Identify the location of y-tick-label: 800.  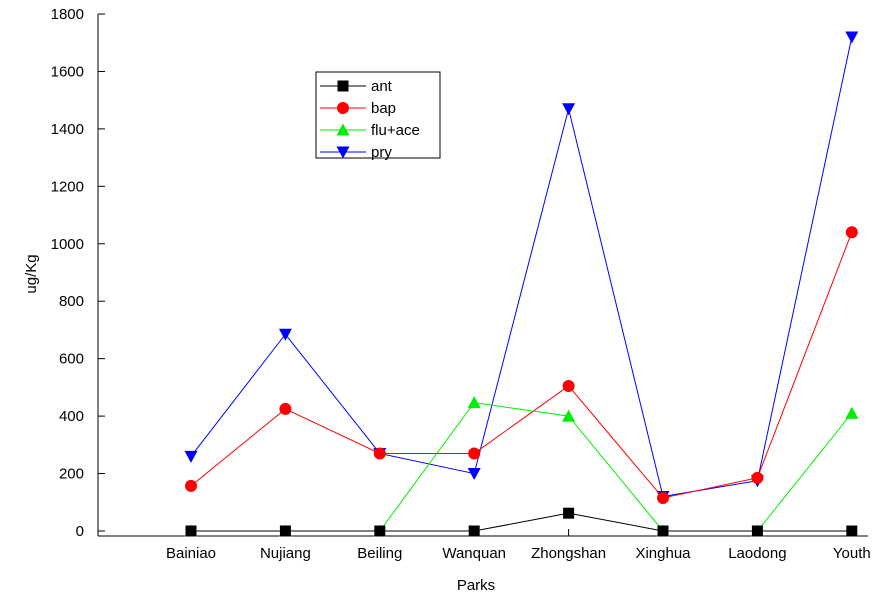
(71, 301).